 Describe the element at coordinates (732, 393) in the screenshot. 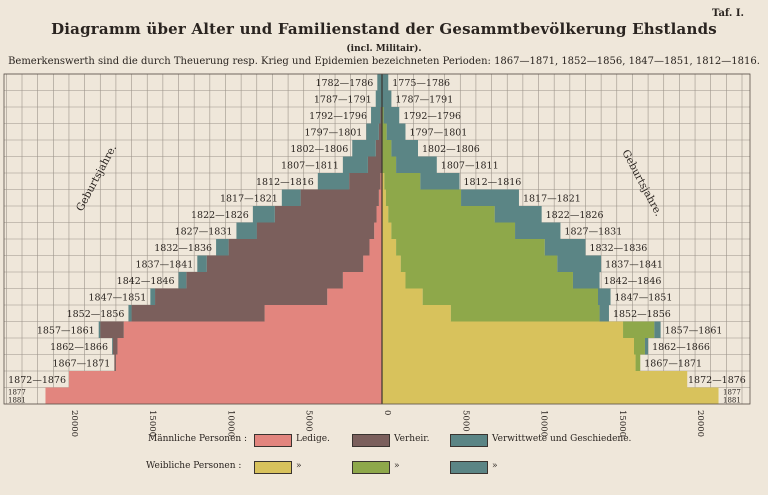

I see `birth-label-female: 1877` at that location.